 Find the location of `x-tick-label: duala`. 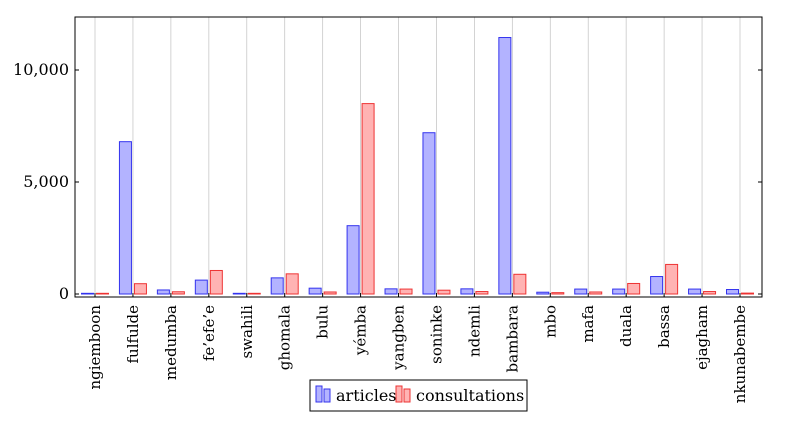

x-tick-label: duala is located at coordinates (626, 326).